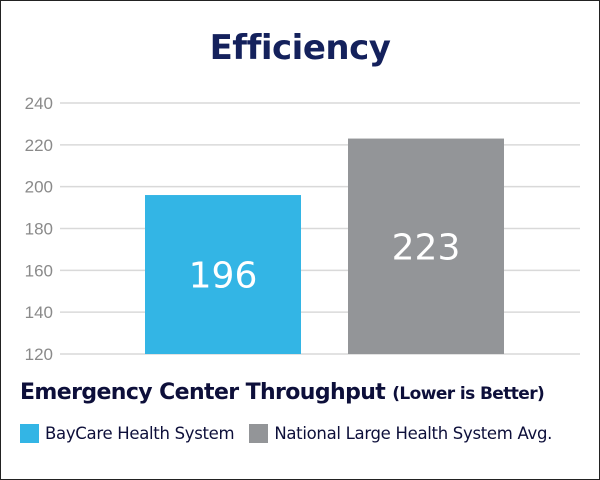  I want to click on y-tick-label: 160, so click(39, 270).